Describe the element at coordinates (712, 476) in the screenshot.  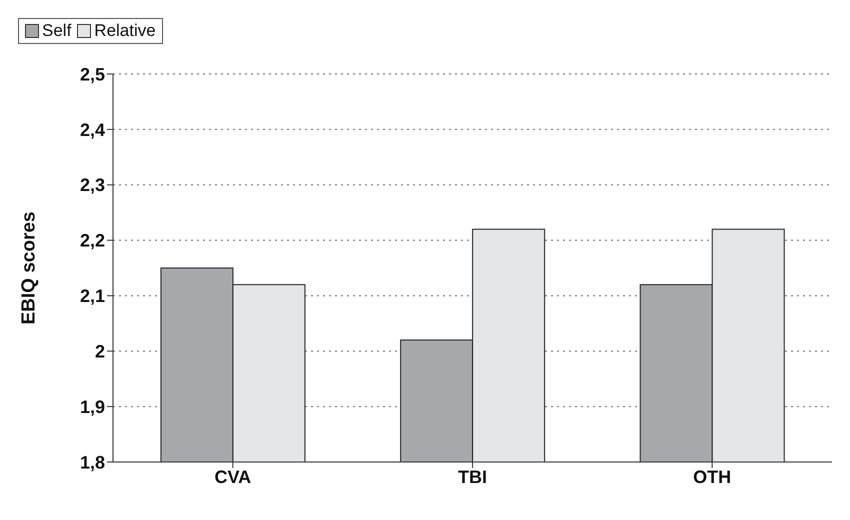
I see `x-tick-label: OTH` at that location.